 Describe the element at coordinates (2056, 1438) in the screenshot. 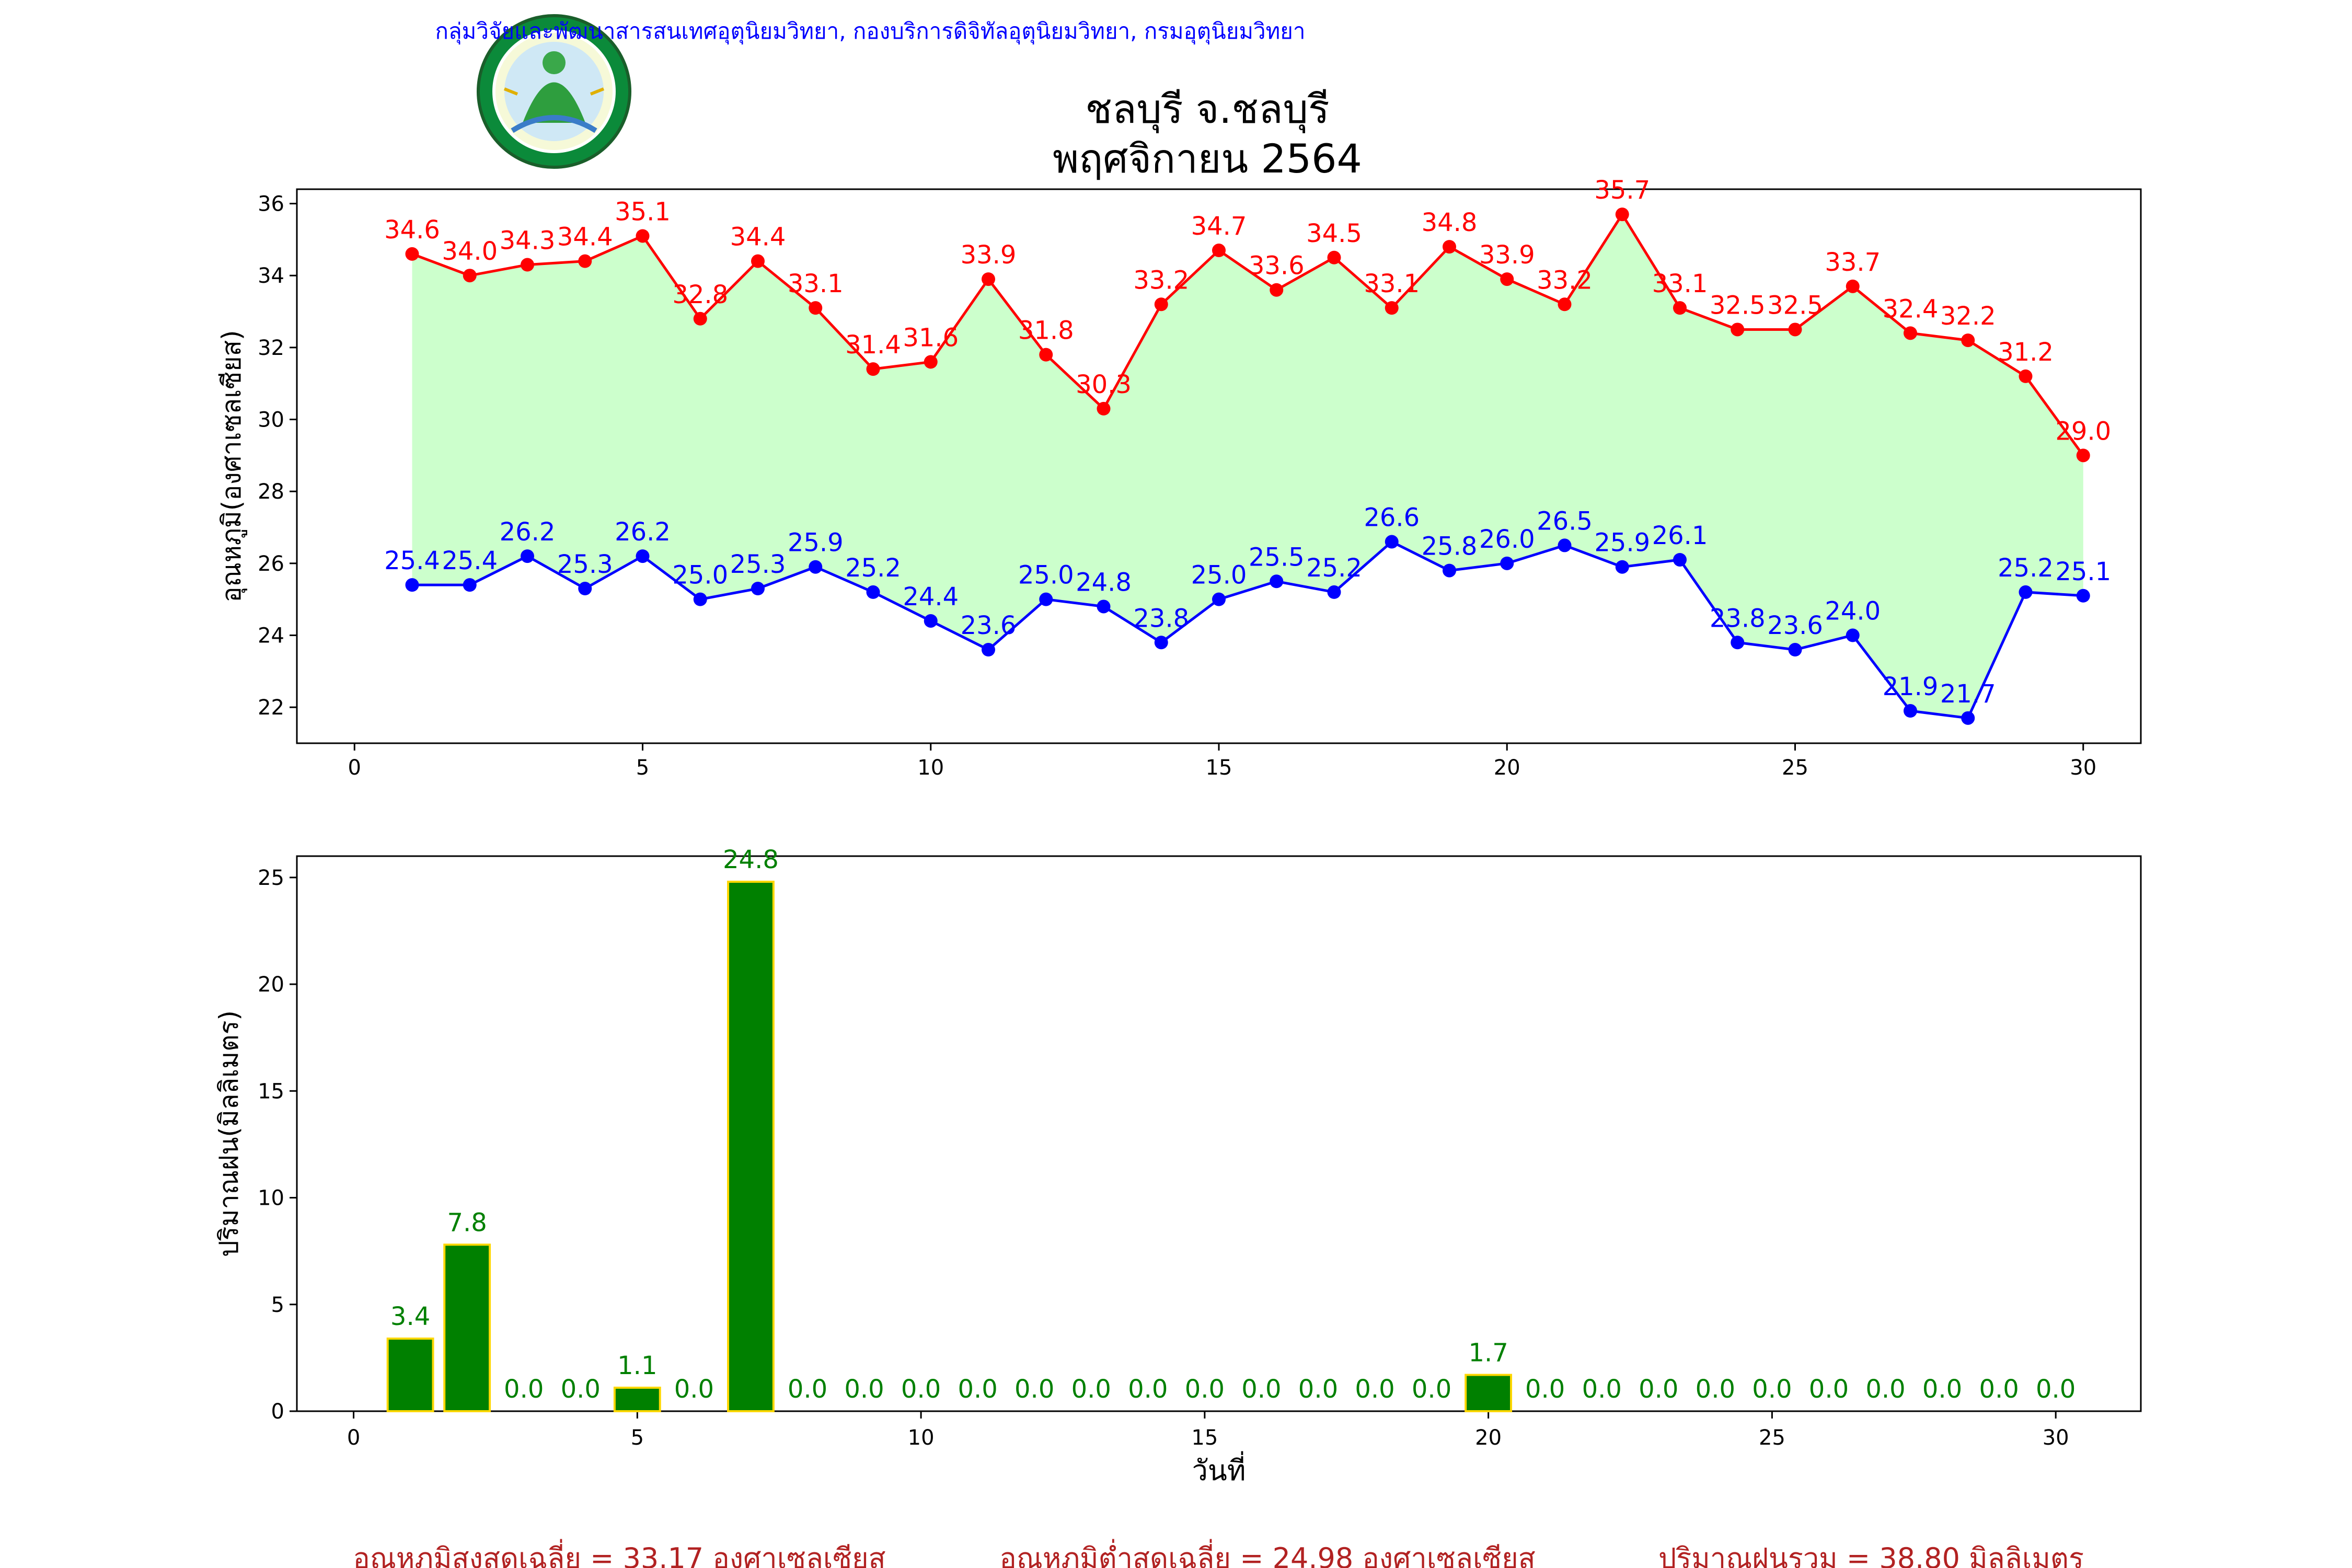

I see `x-tick-label: 30` at that location.